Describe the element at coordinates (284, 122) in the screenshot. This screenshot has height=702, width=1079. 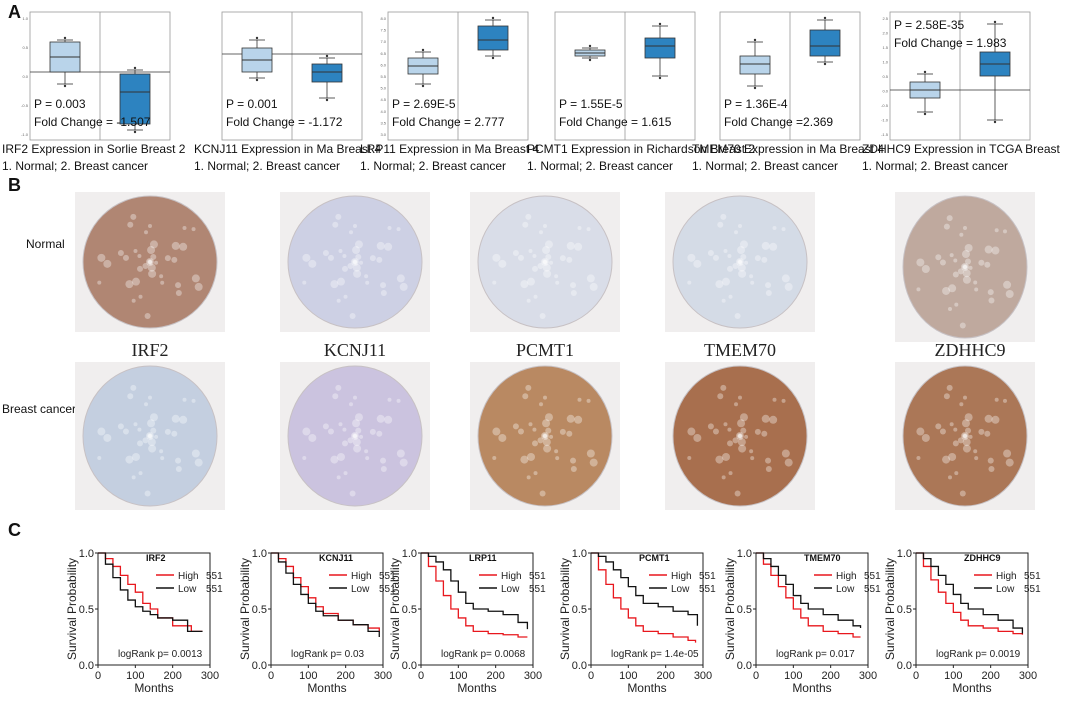
I see `fold-change: Fold Change = -1.172` at that location.